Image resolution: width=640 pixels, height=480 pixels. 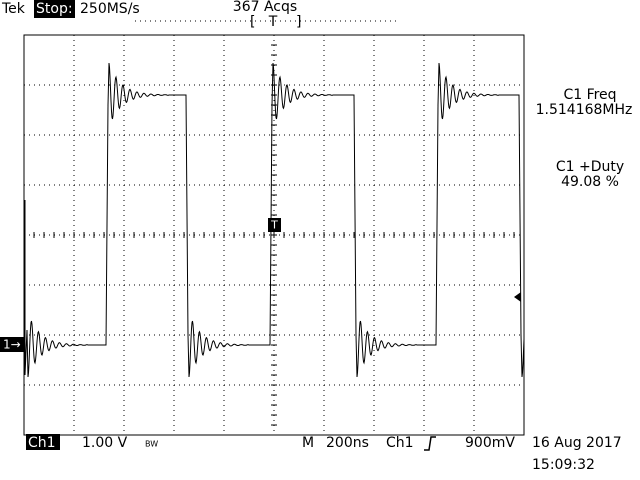 What do you see at coordinates (589, 95) in the screenshot?
I see `measurement-label: C1 Freq` at bounding box center [589, 95].